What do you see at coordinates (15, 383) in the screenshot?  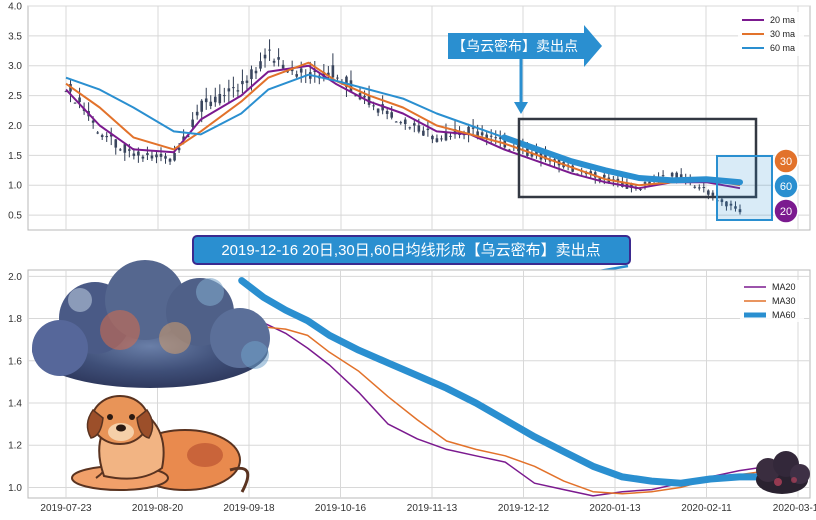 I see `bottom-y-axis: 1.0 1.2 1.4 1.6 1.8 2.0` at bounding box center [15, 383].